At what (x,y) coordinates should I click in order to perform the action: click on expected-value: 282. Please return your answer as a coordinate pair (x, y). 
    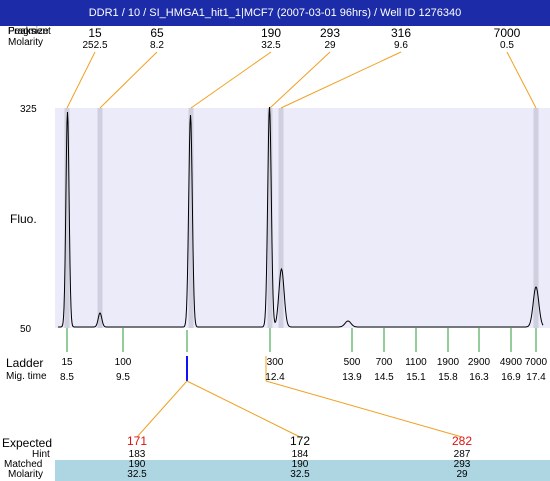
    Looking at the image, I should click on (462, 441).